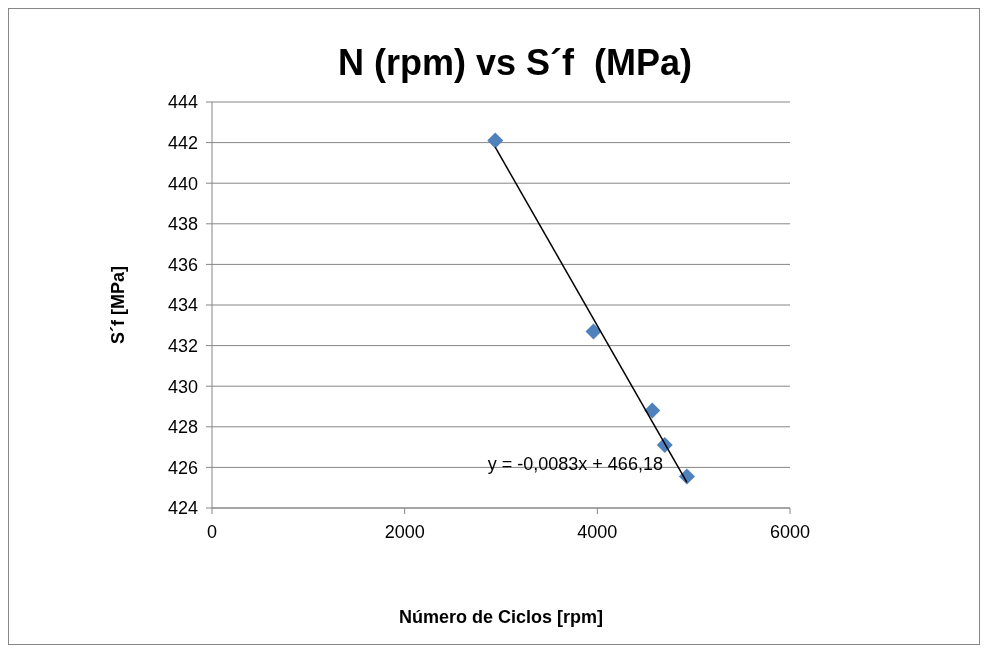 The height and width of the screenshot is (657, 1008). I want to click on y-tick-label: 436, so click(182, 264).